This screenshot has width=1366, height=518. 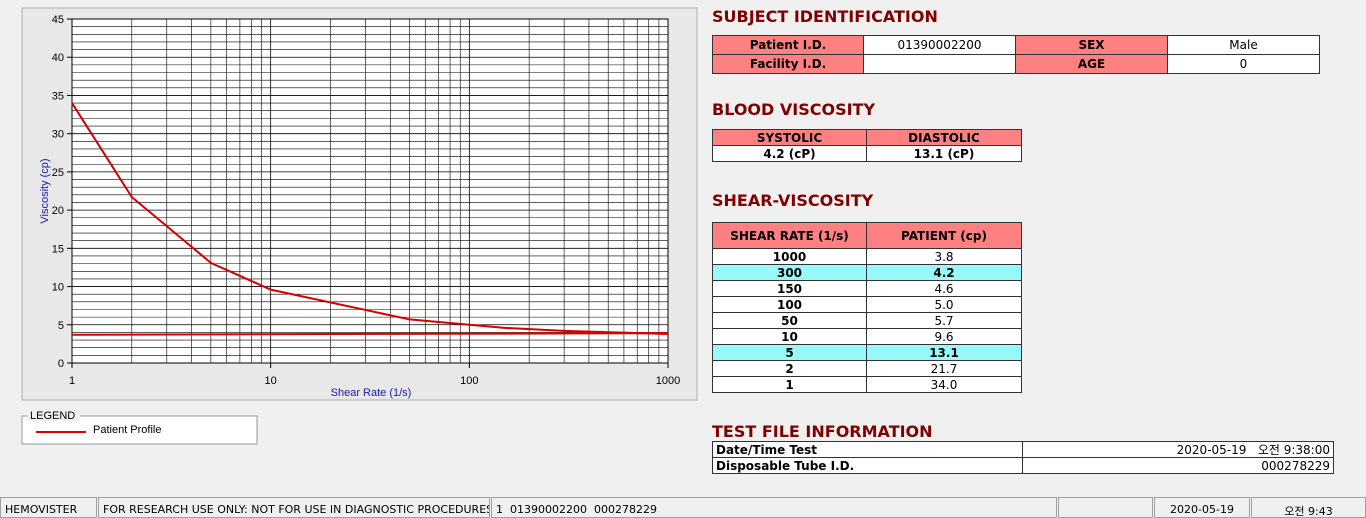 I want to click on table-cell: 2, so click(x=789, y=368).